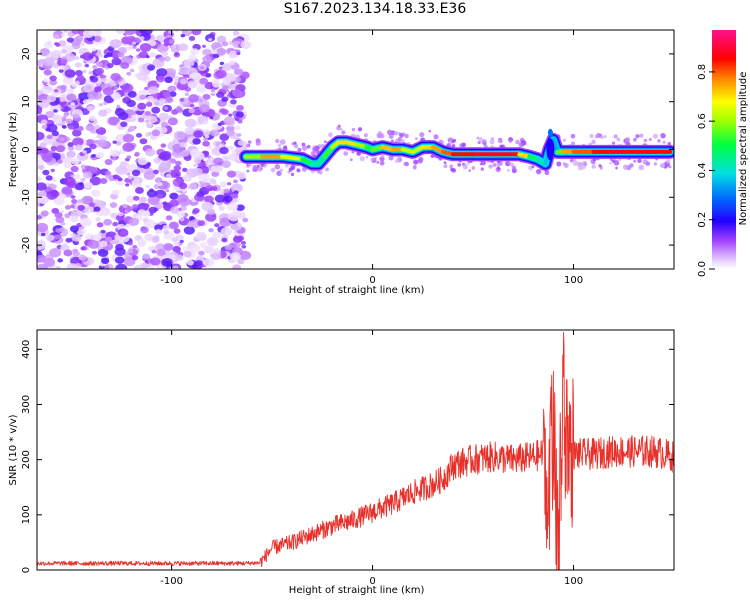 This screenshot has width=750, height=600. Describe the element at coordinates (13, 449) in the screenshot. I see `y-axis-label: SNR (10 * v/v)` at that location.